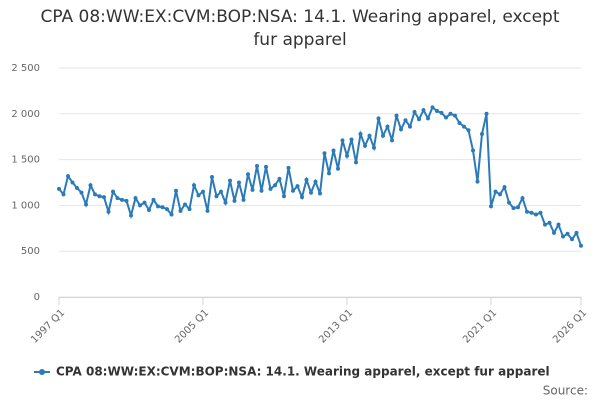 Image resolution: width=600 pixels, height=400 pixels. I want to click on x-tick-label: 2021 Q1, so click(480, 326).